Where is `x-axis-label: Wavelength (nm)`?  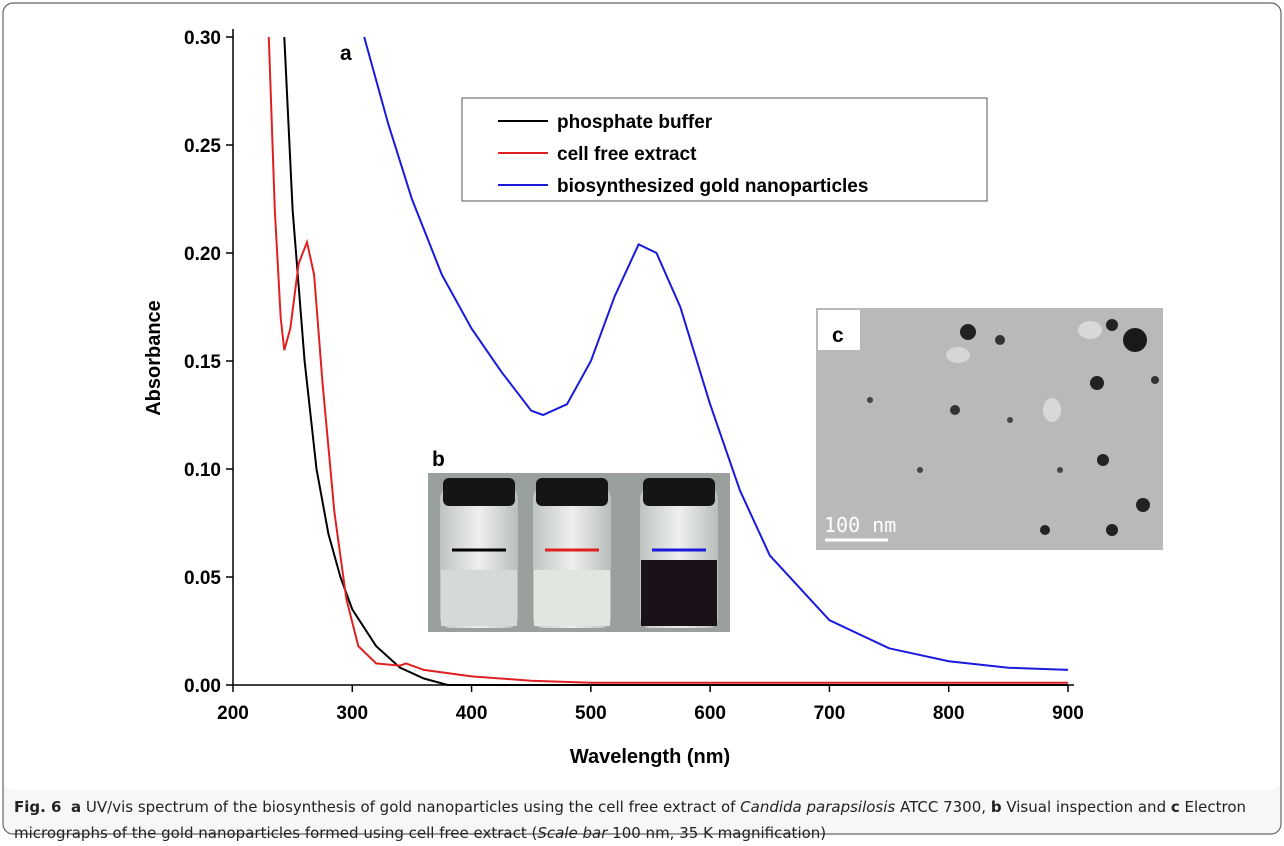 x-axis-label: Wavelength (nm) is located at coordinates (650, 757).